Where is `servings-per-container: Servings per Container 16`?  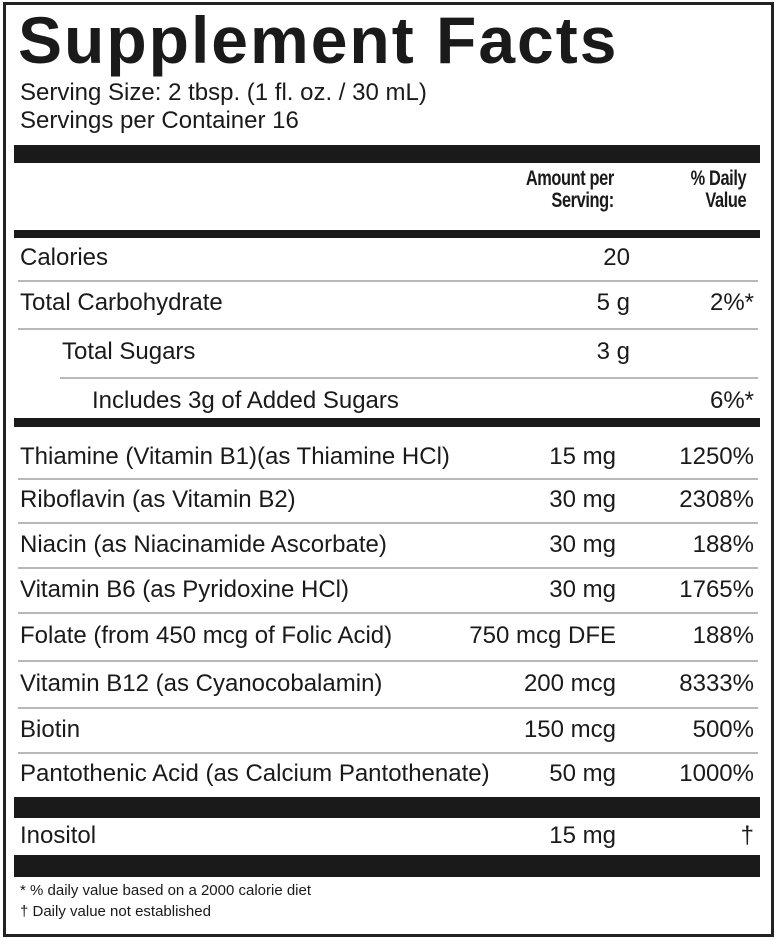 servings-per-container: Servings per Container 16 is located at coordinates (159, 120).